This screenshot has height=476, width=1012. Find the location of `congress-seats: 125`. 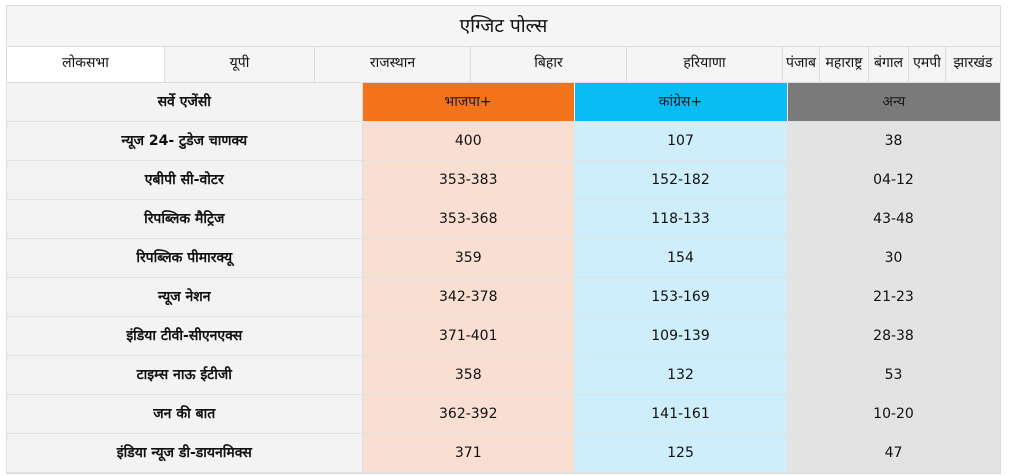

congress-seats: 125 is located at coordinates (680, 453).